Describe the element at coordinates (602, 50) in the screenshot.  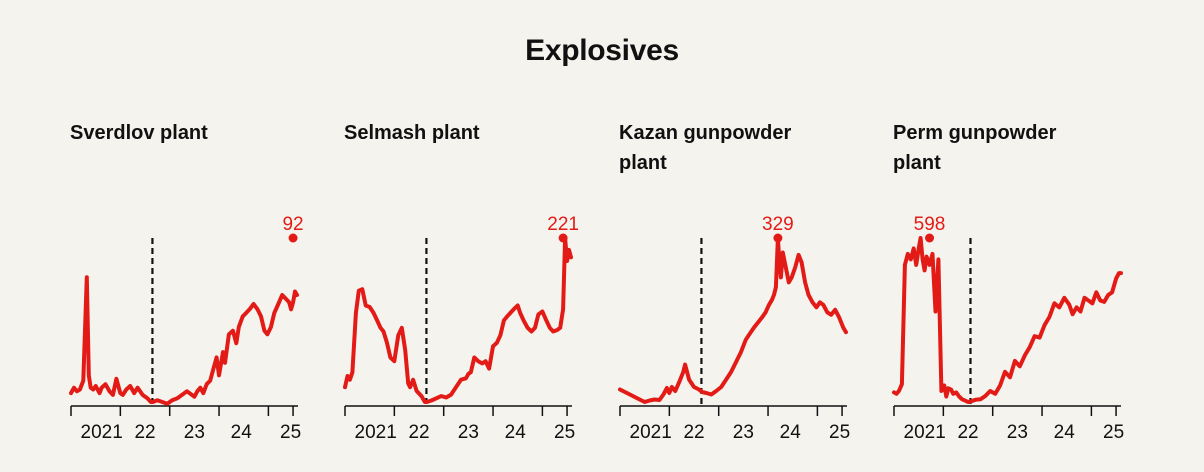
I see `figure-title: Explosives` at that location.